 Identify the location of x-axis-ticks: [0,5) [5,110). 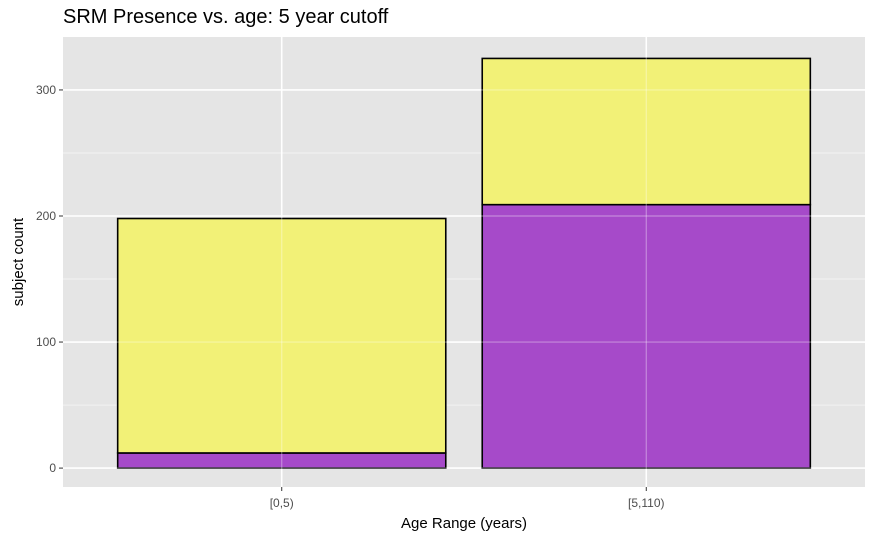
(467, 498).